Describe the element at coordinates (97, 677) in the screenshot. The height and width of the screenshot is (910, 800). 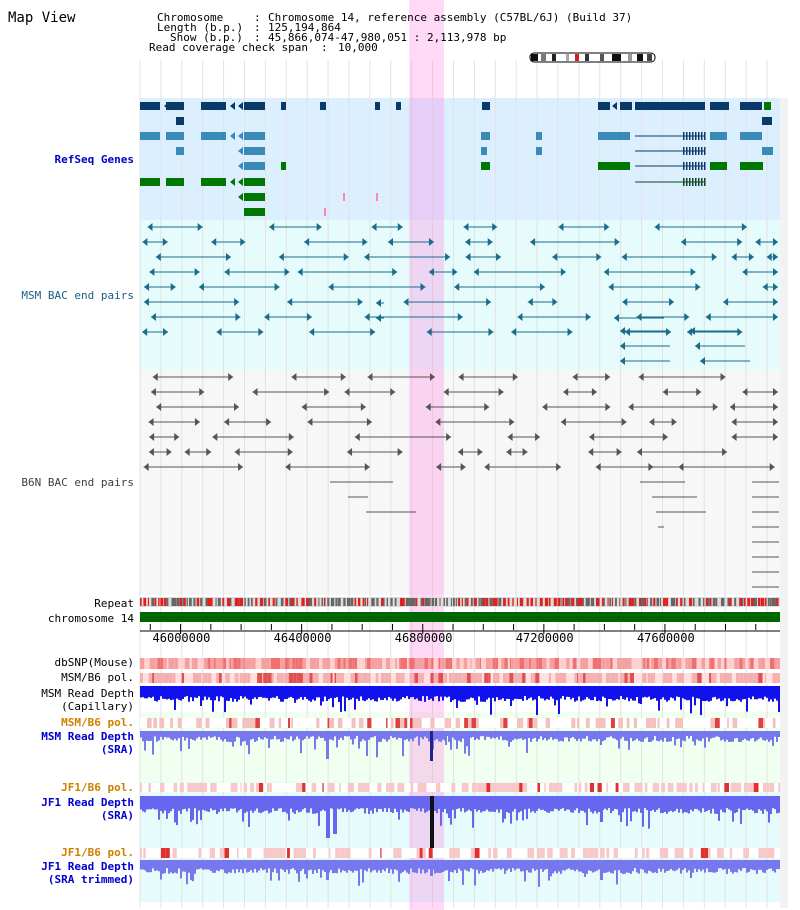
I see `msm-b6-pol-label: MSM/B6 pol.` at that location.